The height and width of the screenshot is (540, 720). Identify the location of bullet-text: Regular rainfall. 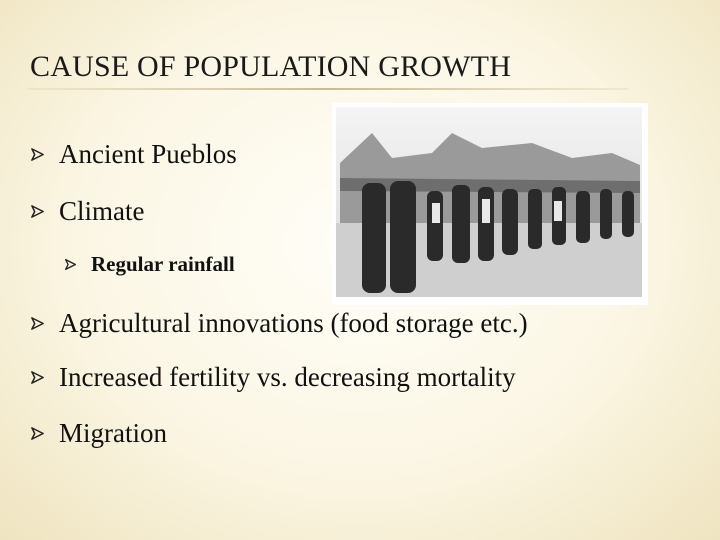
(163, 264).